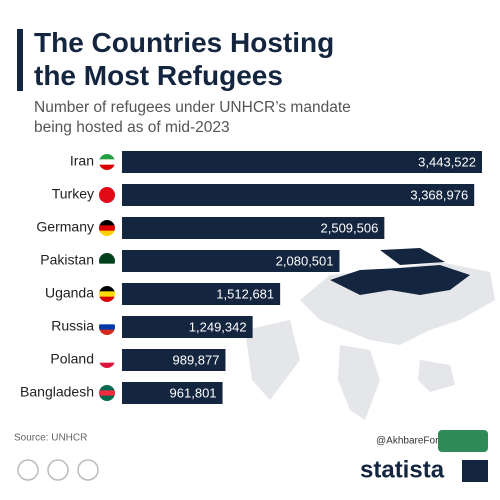  I want to click on license-icons, so click(58, 470).